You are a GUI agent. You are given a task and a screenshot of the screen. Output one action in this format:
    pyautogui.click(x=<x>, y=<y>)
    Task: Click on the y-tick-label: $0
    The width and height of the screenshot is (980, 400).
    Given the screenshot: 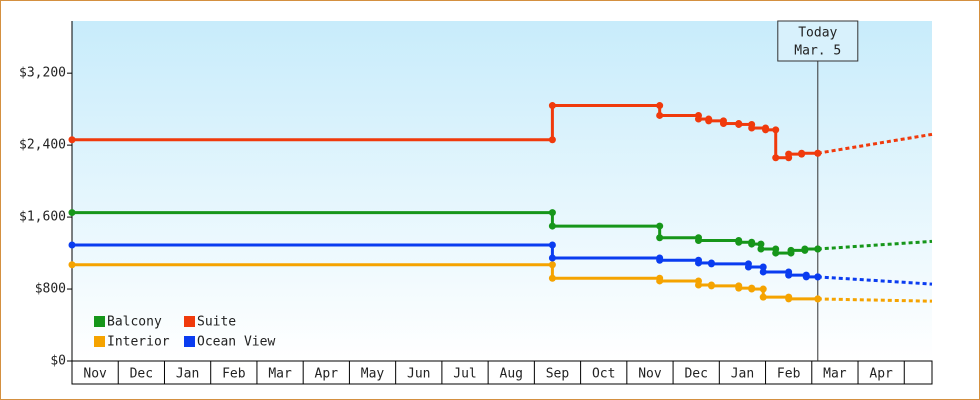 What is the action you would take?
    pyautogui.click(x=58, y=361)
    